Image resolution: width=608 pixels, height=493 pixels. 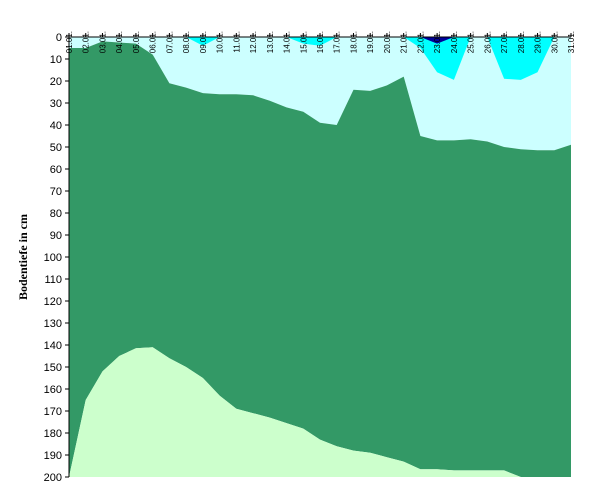 I want to click on x-tick-label: 28.01., so click(x=521, y=42).